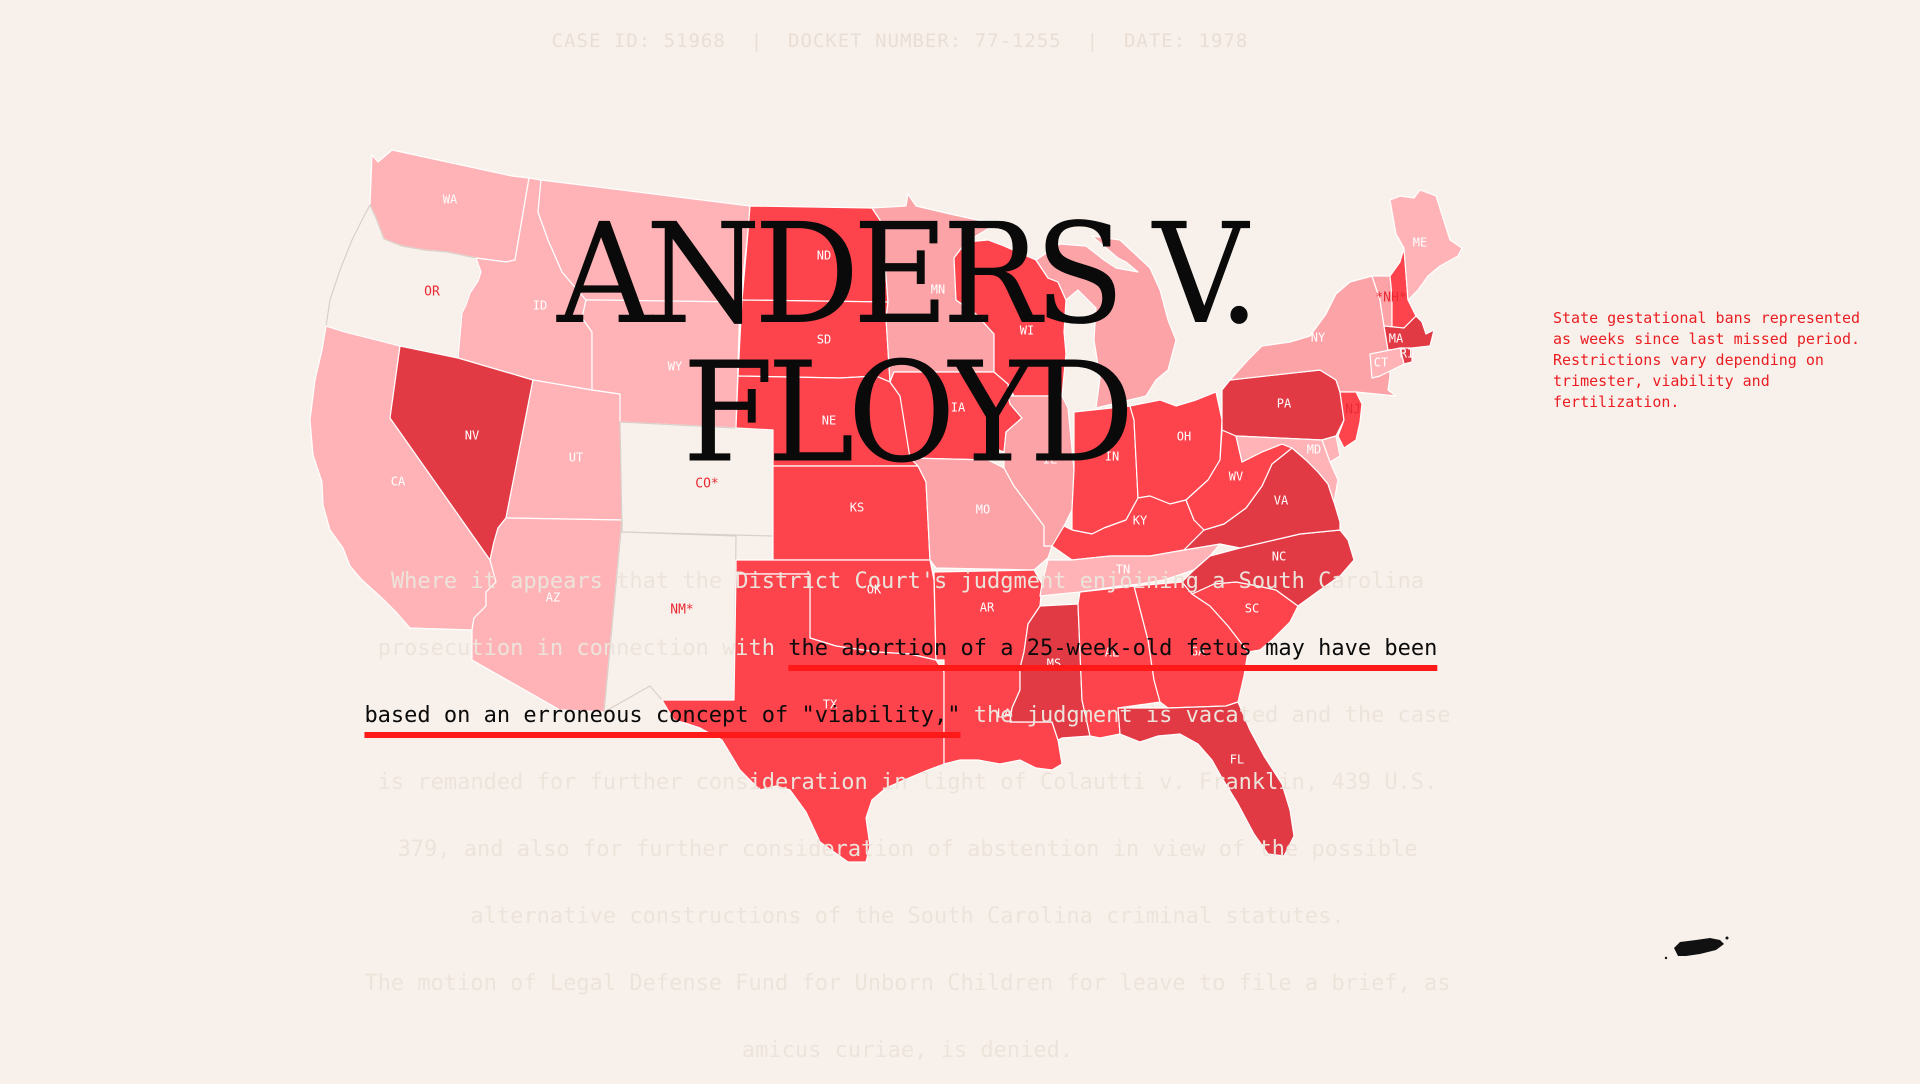 The image size is (1920, 1084). I want to click on state-label-MS: MS, so click(1054, 664).